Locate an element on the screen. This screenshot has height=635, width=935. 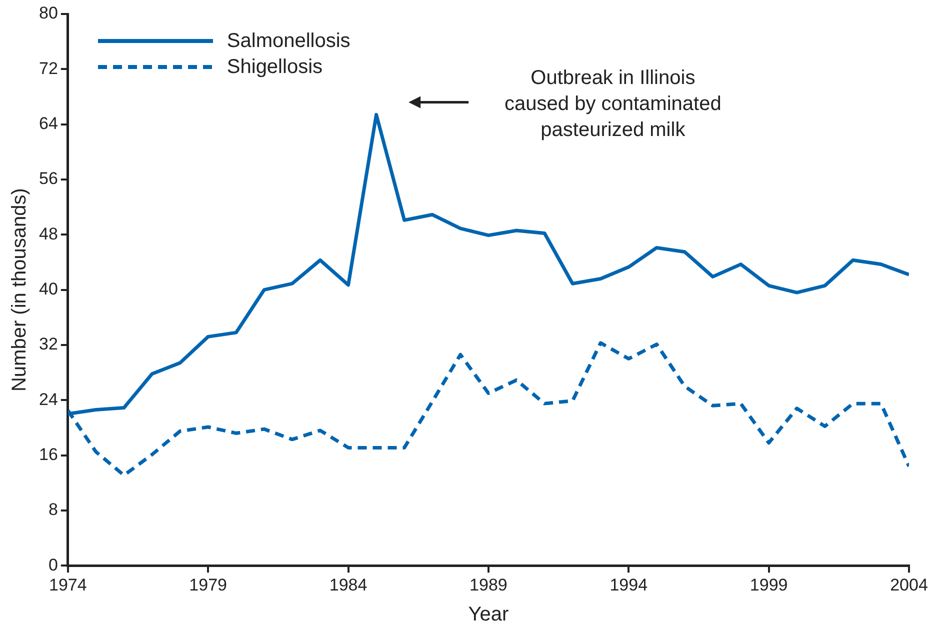
y-tick-label: 80 is located at coordinates (48, 13).